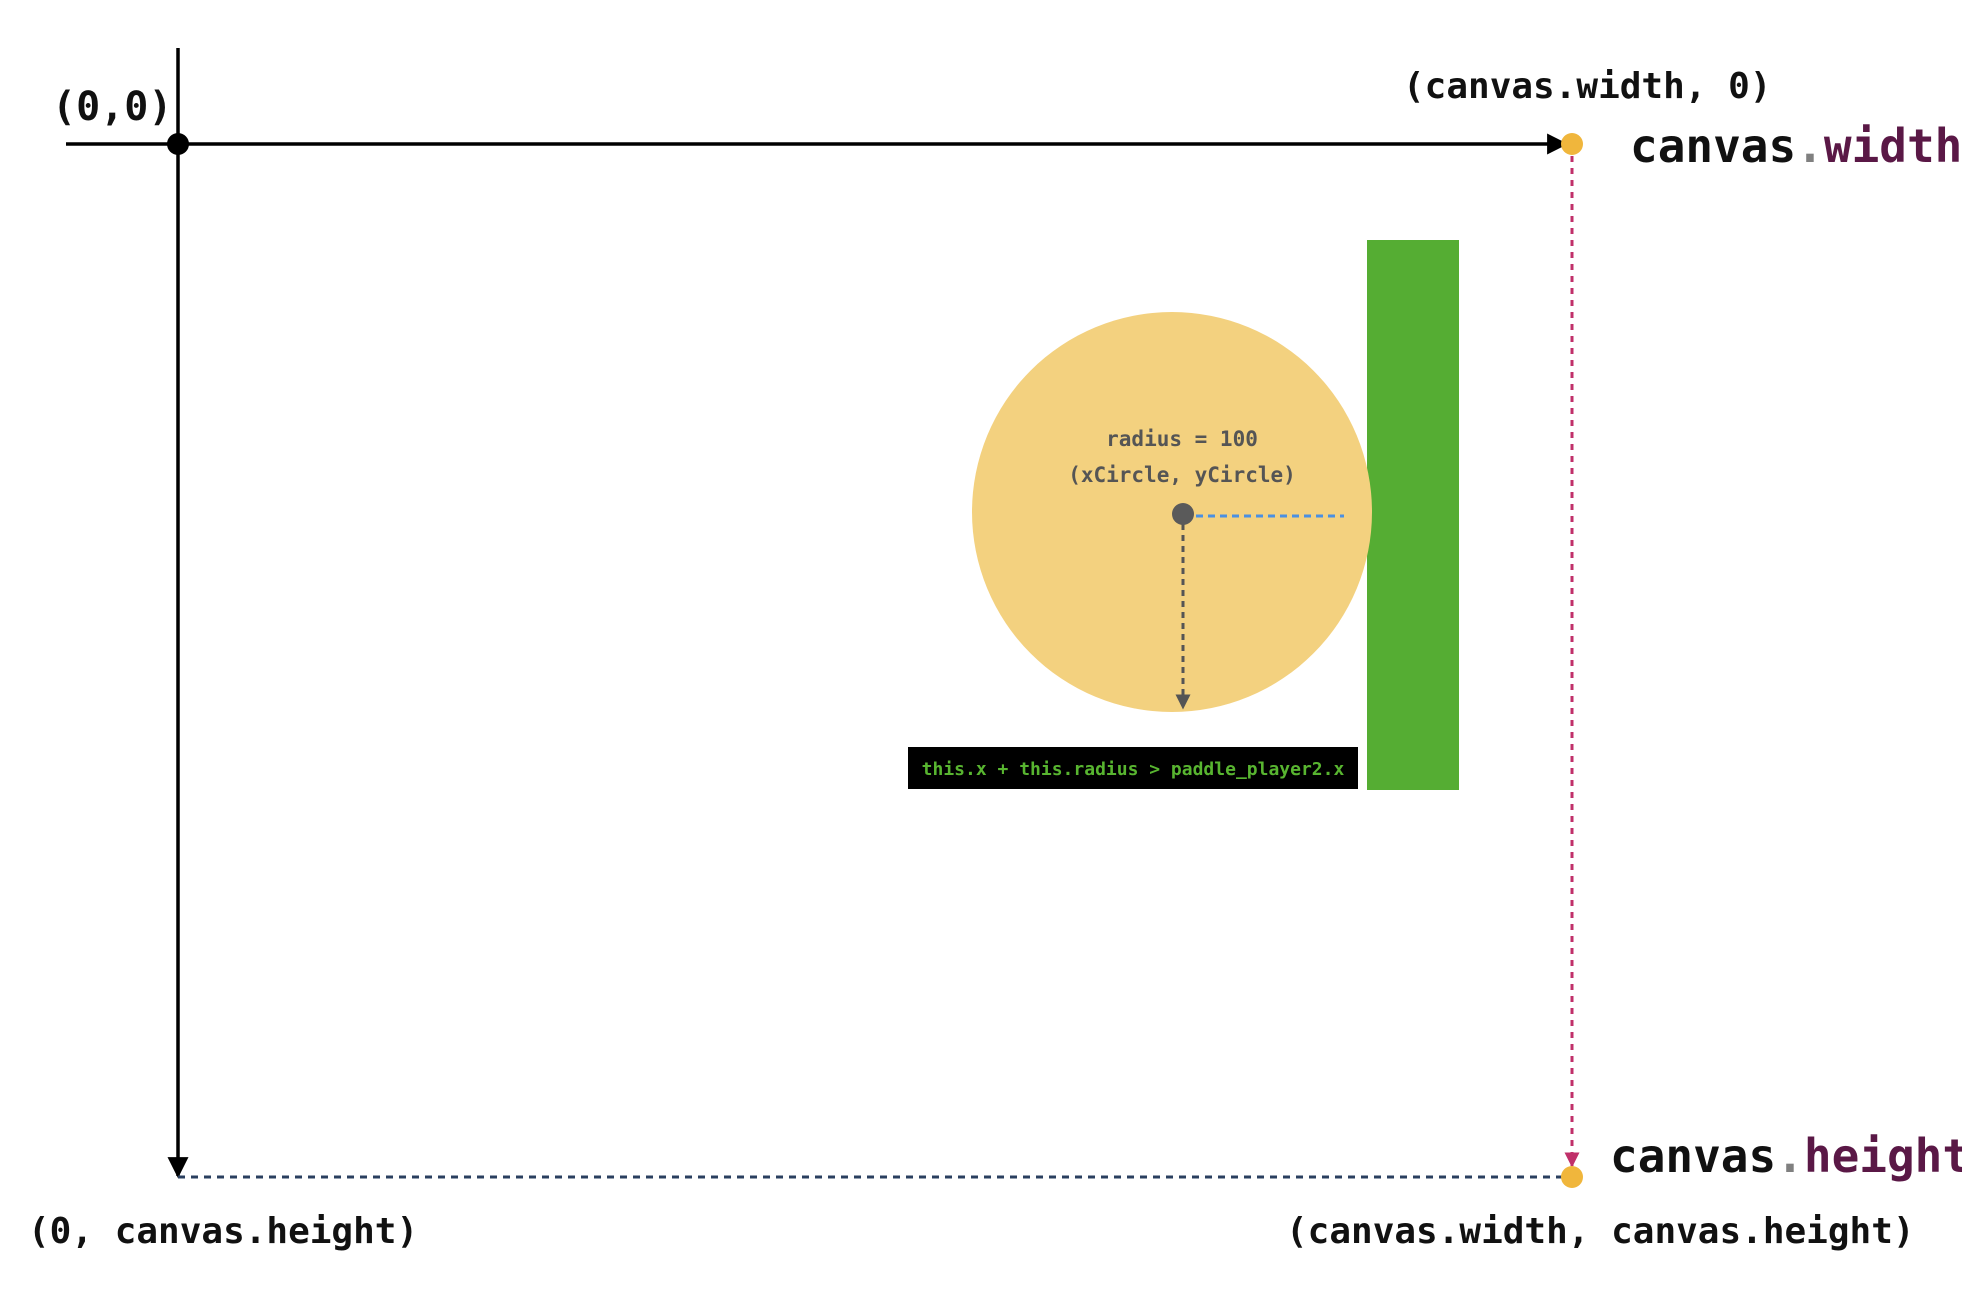  I want to click on canvas-height-label: canvas.height, so click(1786, 1156).